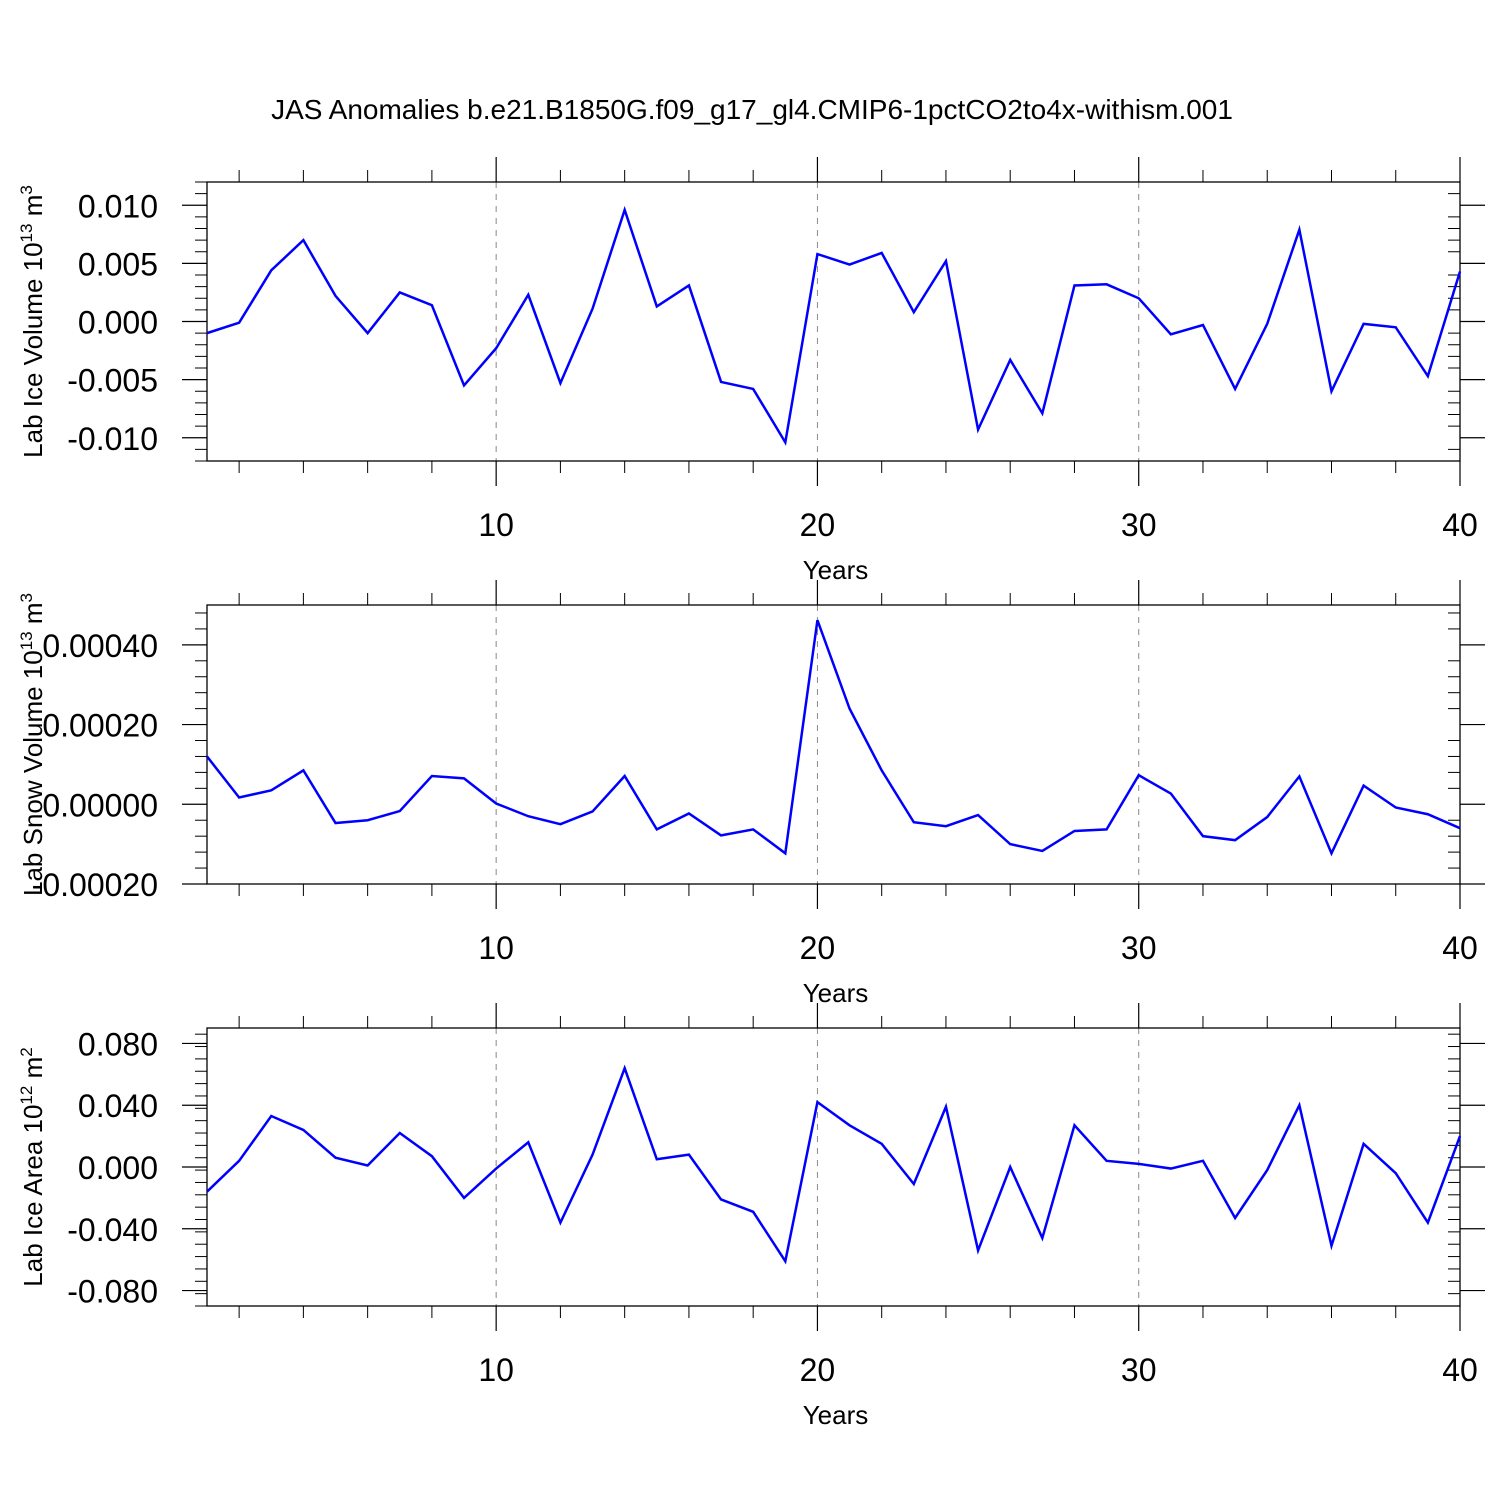 This screenshot has width=1500, height=1500. Describe the element at coordinates (118, 1106) in the screenshot. I see `y-tick-label: 0.040` at that location.